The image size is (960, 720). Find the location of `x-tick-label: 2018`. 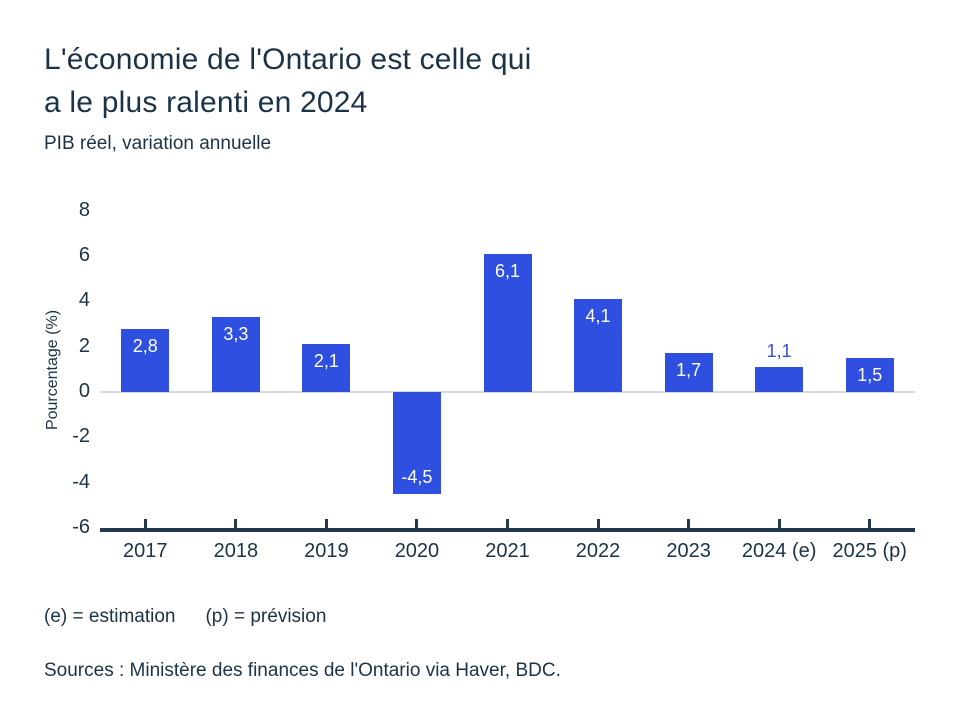

x-tick-label: 2018 is located at coordinates (236, 551).